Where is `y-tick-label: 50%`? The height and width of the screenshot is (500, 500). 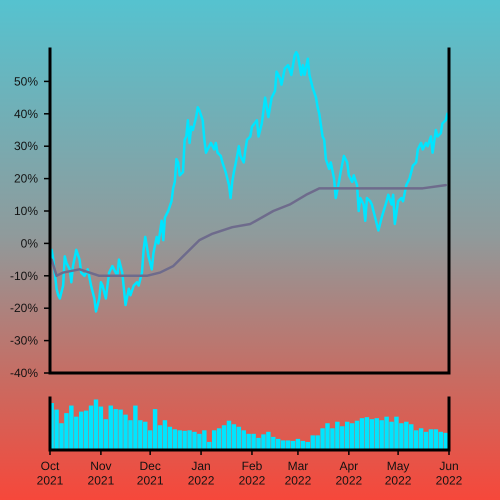 y-tick-label: 50% is located at coordinates (26, 81).